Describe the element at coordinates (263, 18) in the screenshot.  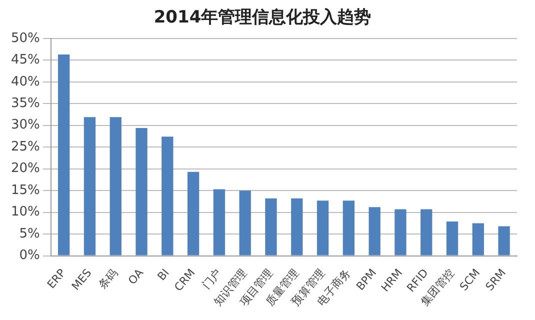
I see `chart-title: 2014年管理信息化投入趋势` at that location.